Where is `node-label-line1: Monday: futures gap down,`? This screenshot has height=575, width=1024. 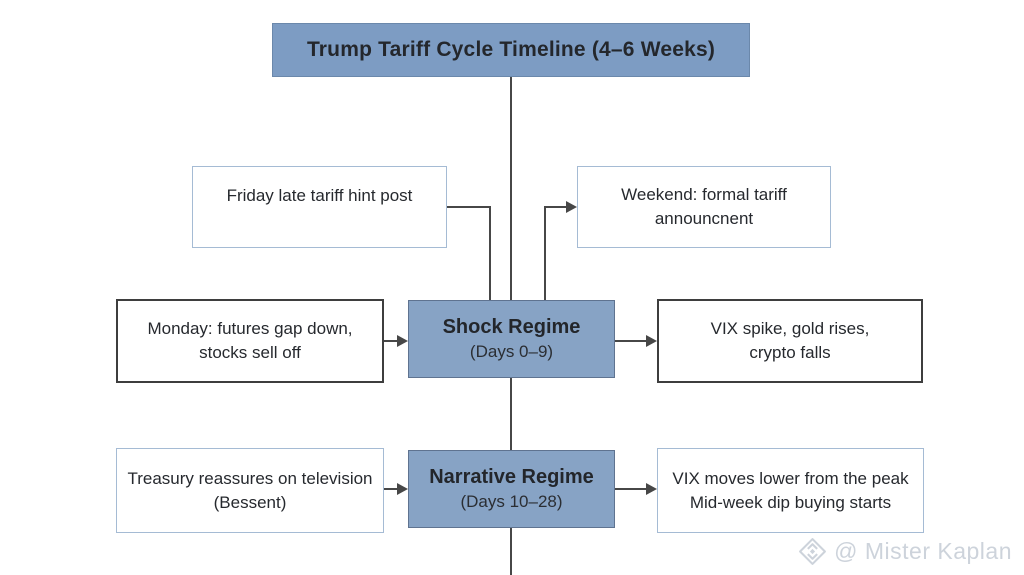
node-label-line1: Monday: futures gap down, is located at coordinates (250, 328).